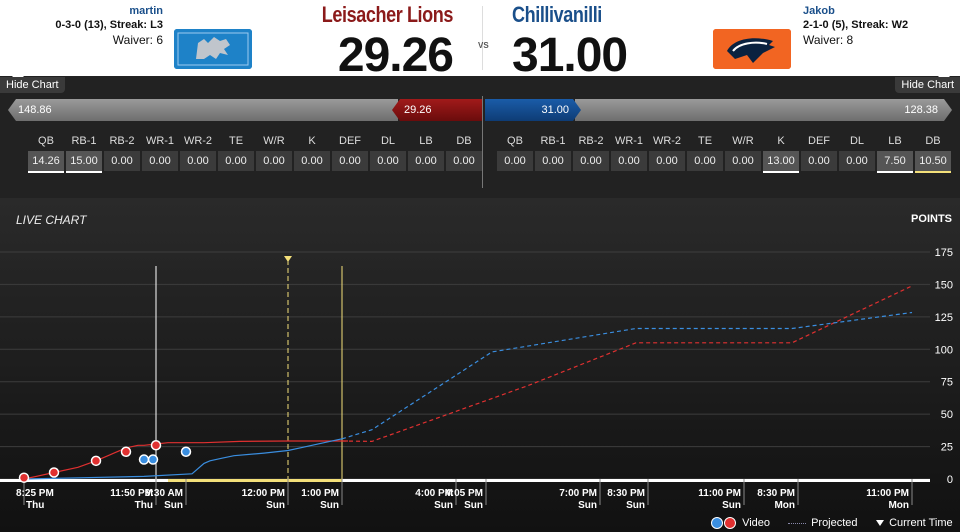  What do you see at coordinates (84, 153) in the screenshot?
I see `home-pos-rb1: RB-1 15.00` at bounding box center [84, 153].